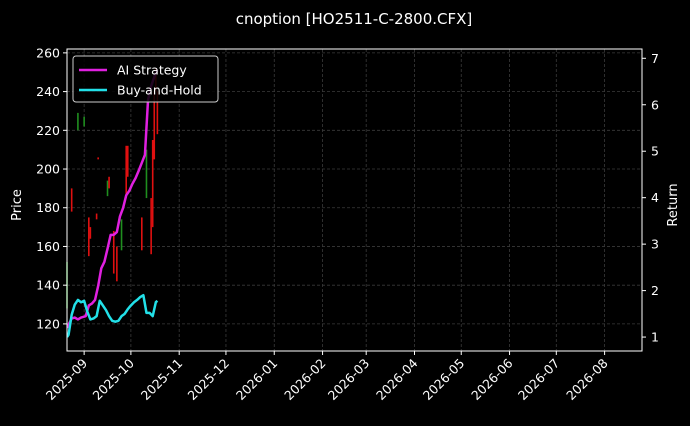 The width and height of the screenshot is (690, 426). What do you see at coordinates (48, 130) in the screenshot?
I see `y-tick-label: 220` at bounding box center [48, 130].